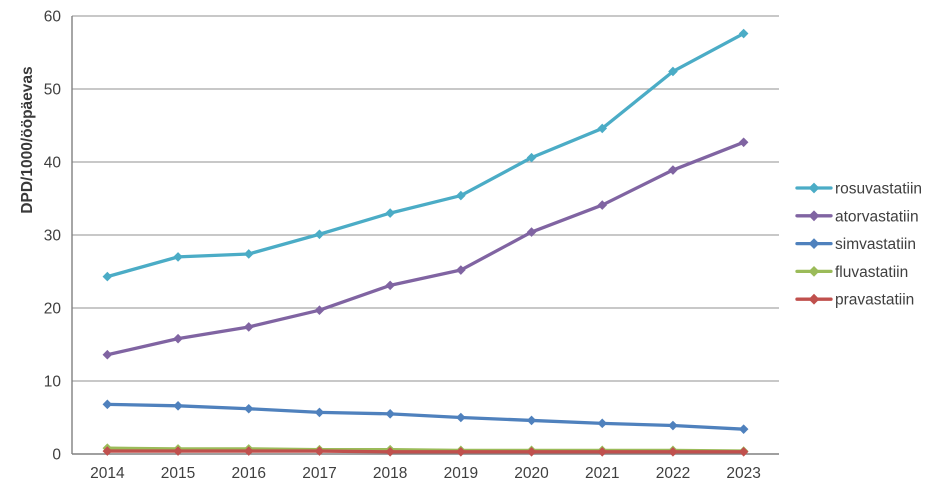  Describe the element at coordinates (814, 271) in the screenshot. I see `legend-marker-icon-fluvastatiin` at that location.